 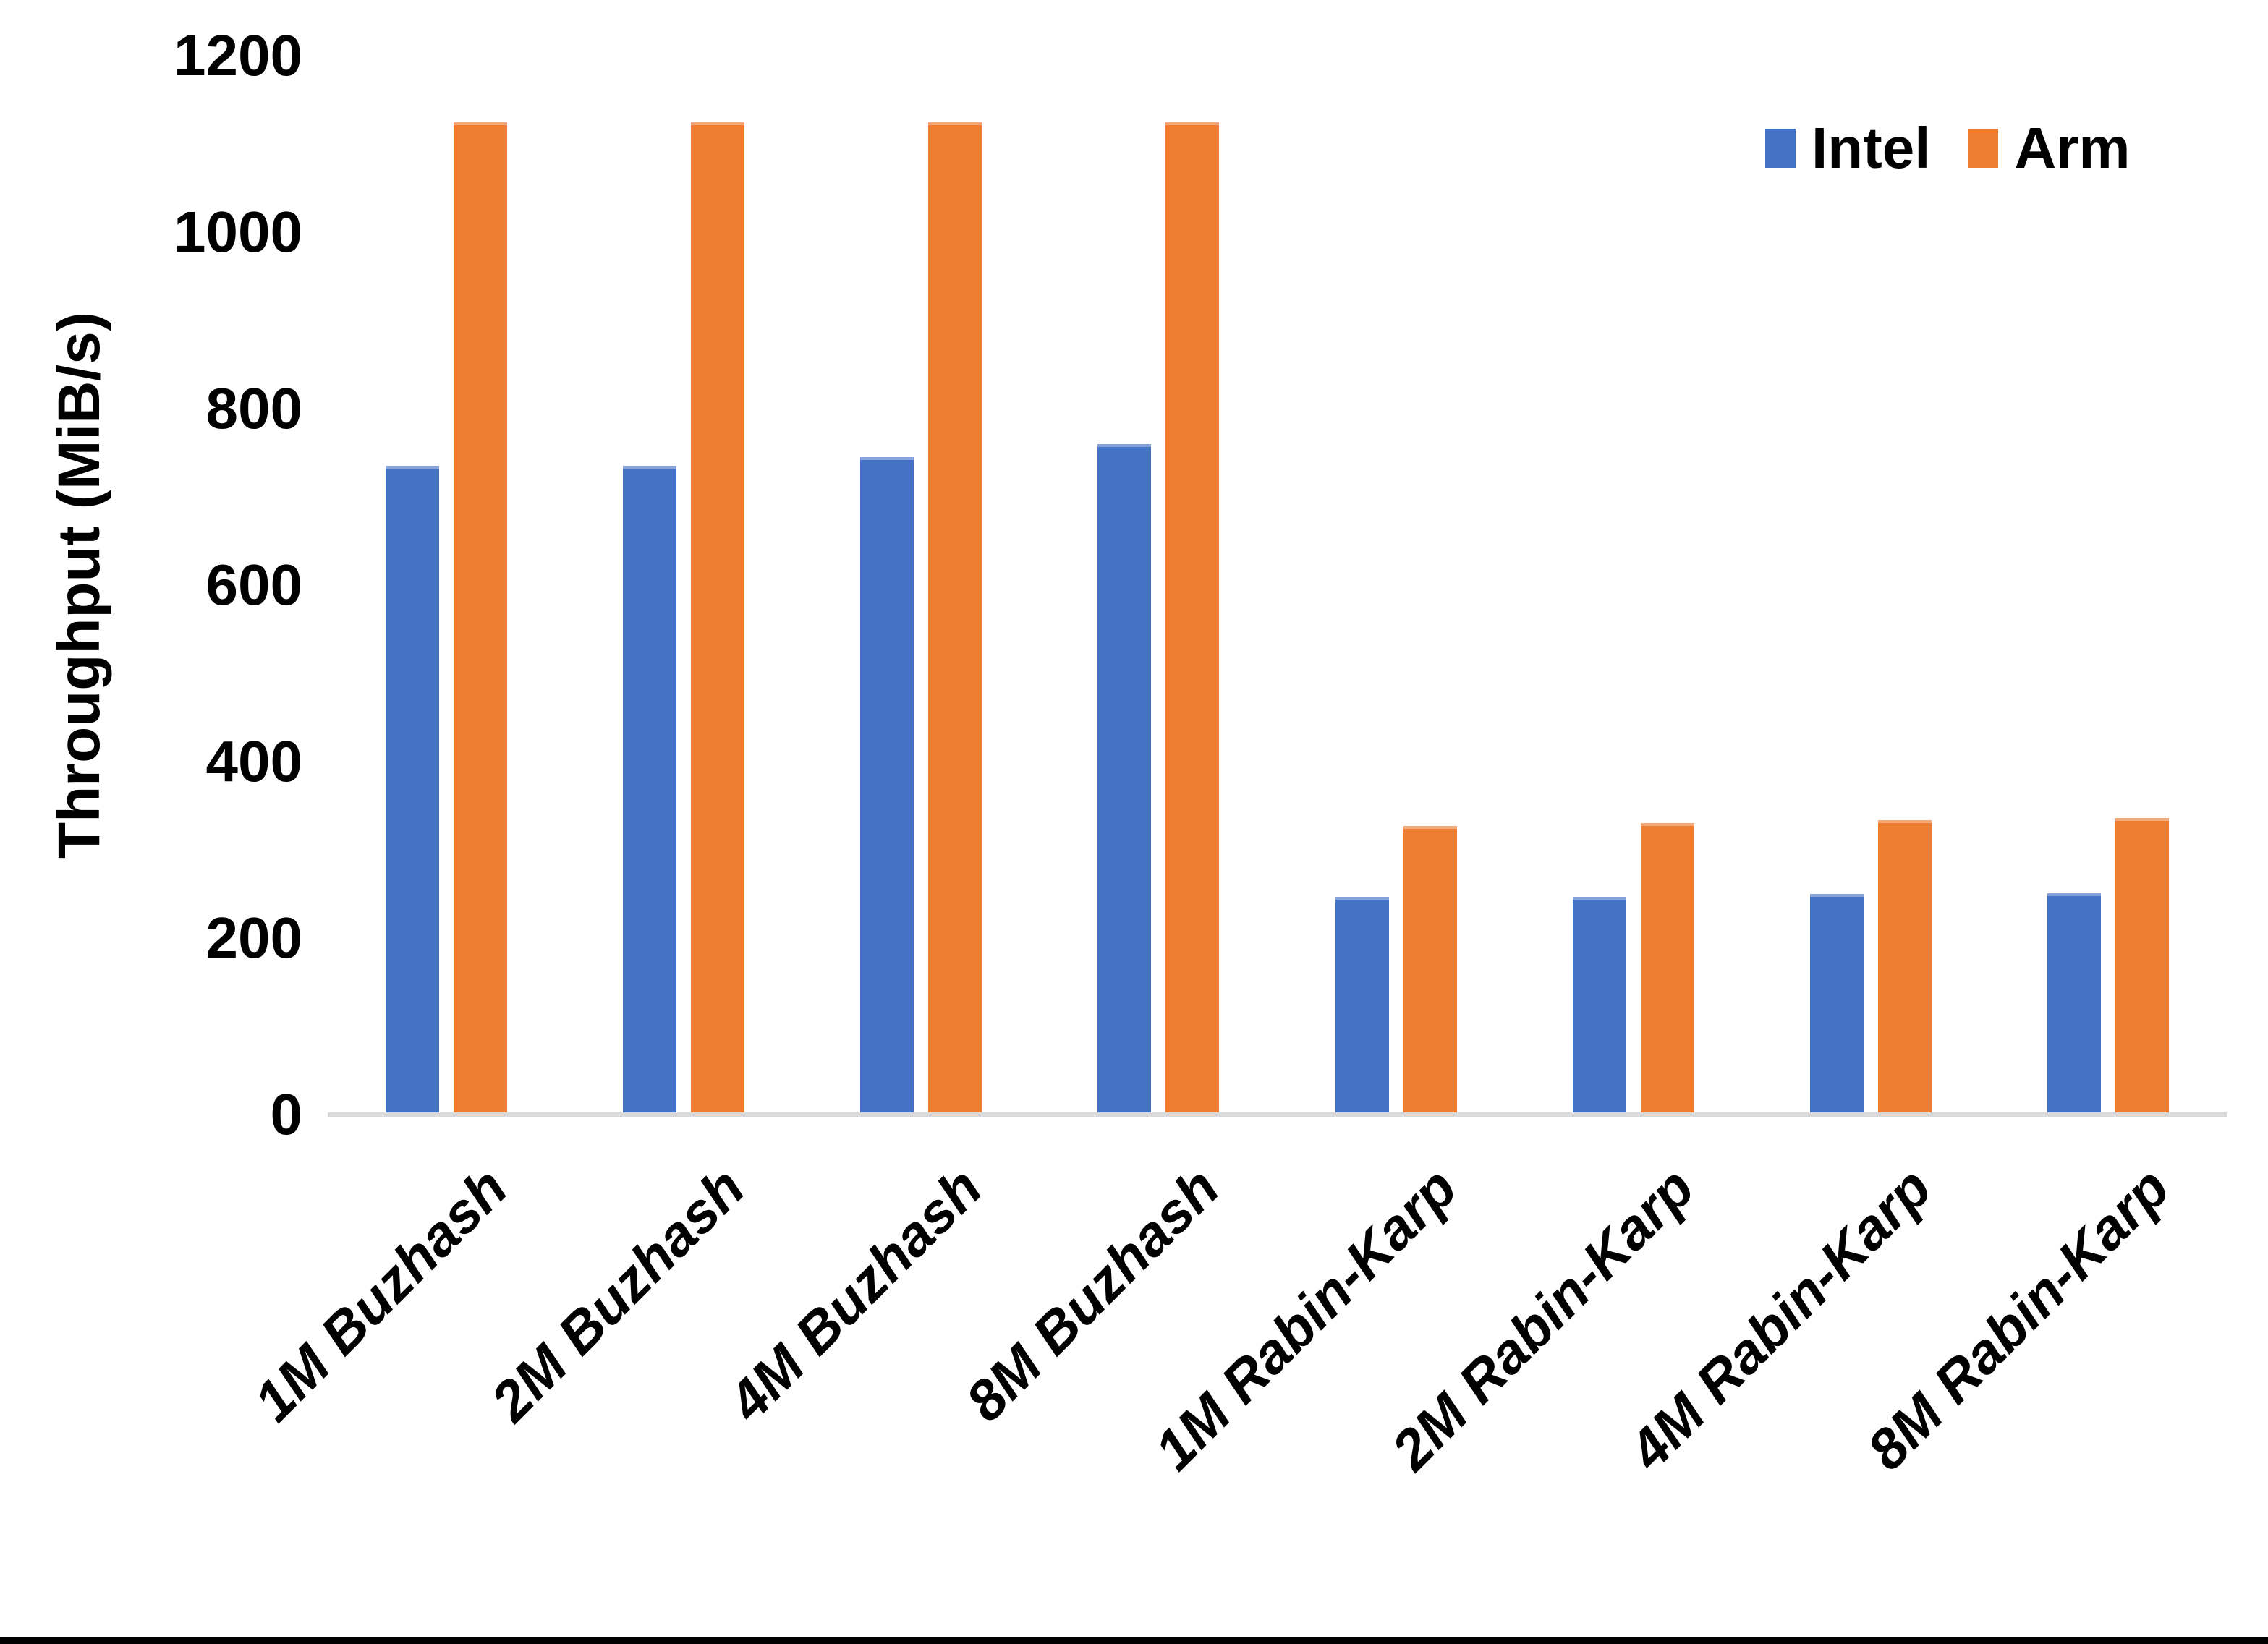 What do you see at coordinates (286, 1114) in the screenshot?
I see `y-tick-0: 0` at bounding box center [286, 1114].